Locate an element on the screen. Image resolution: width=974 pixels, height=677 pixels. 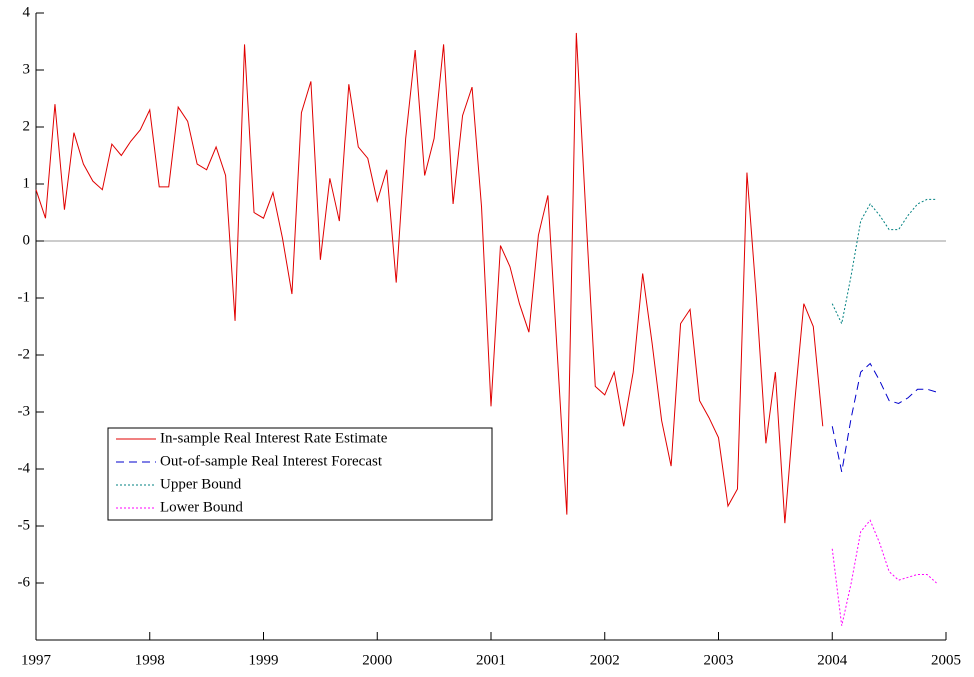
legend-label: Lower Bound is located at coordinates (201, 507).